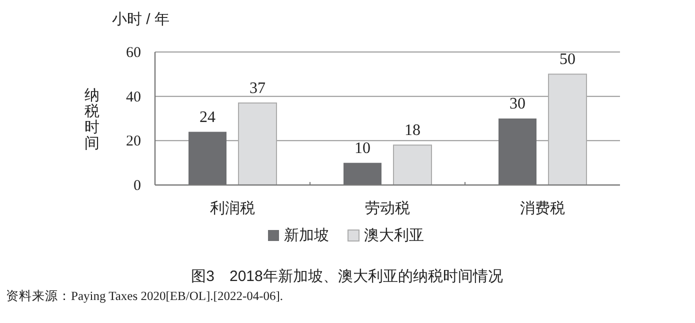 The width and height of the screenshot is (695, 323). Describe the element at coordinates (137, 186) in the screenshot. I see `y-tick-label: 0` at that location.